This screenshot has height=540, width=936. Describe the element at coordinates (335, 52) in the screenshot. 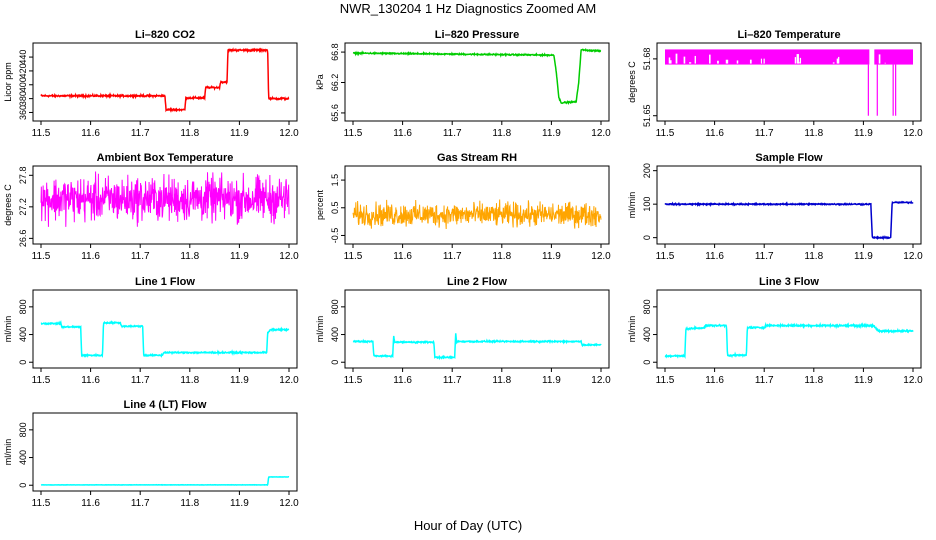

I see `y-tick-label: 66.8` at that location.